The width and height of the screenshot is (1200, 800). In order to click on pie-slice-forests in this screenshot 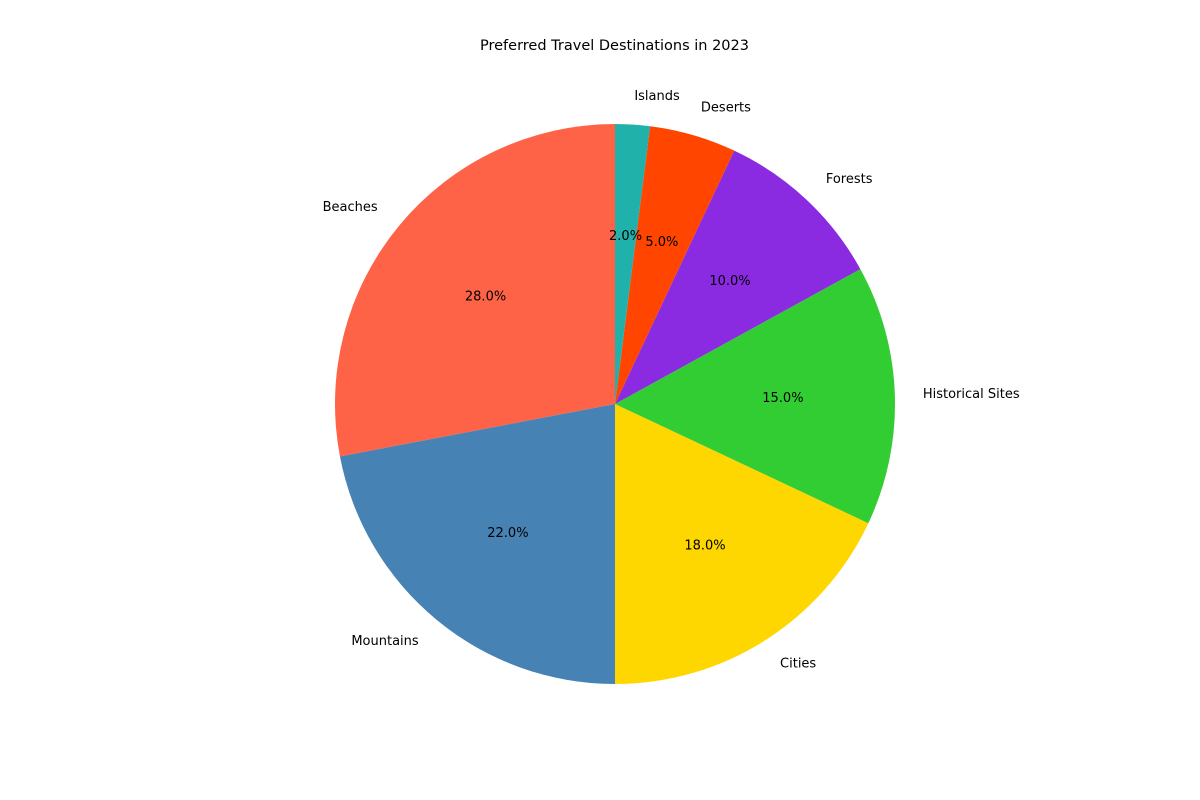, I will do `click(738, 277)`.